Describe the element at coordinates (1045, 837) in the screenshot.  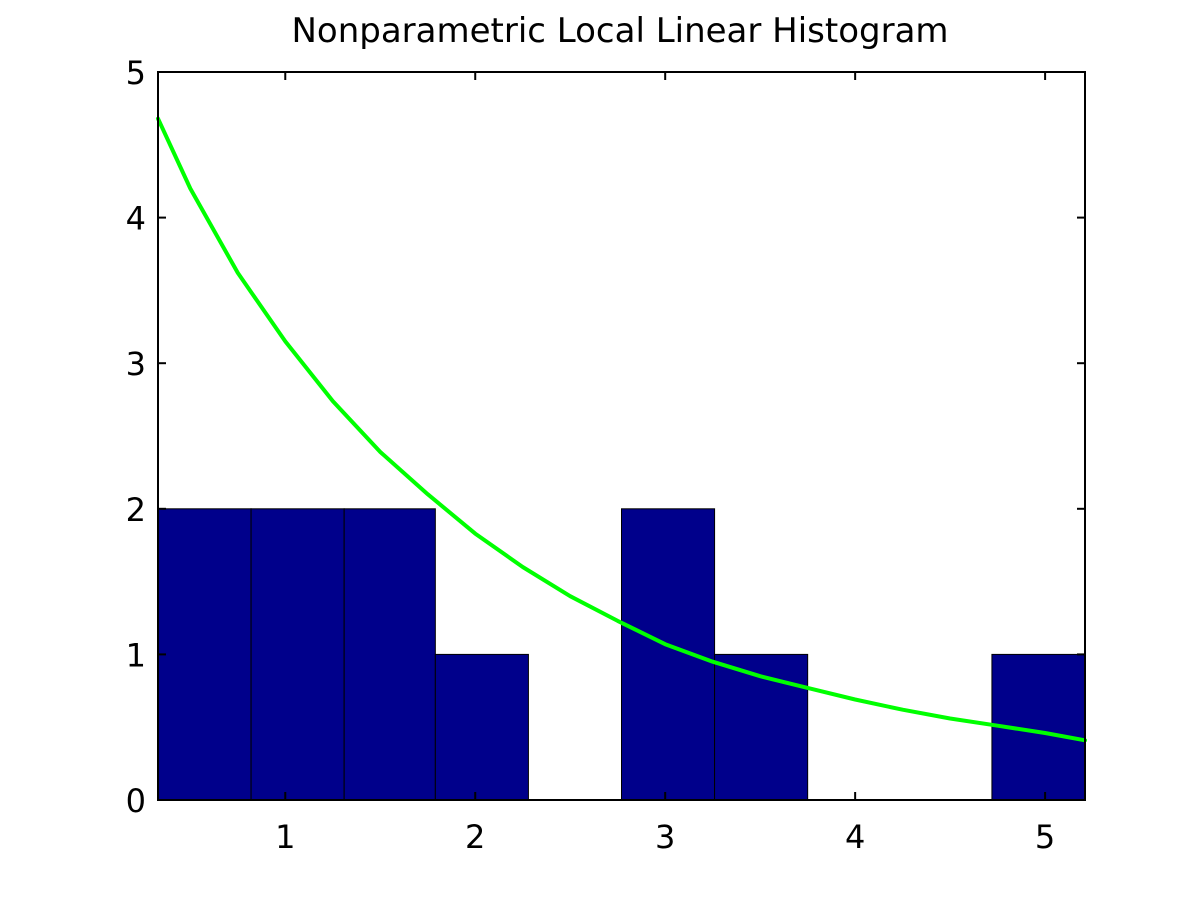
I see `x-tick-label-5: 5` at that location.